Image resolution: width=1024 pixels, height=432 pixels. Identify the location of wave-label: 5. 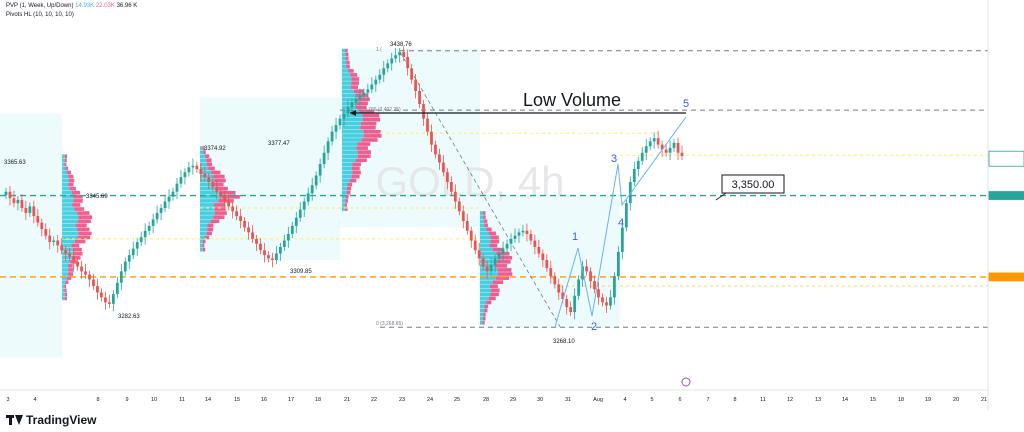
(686, 104).